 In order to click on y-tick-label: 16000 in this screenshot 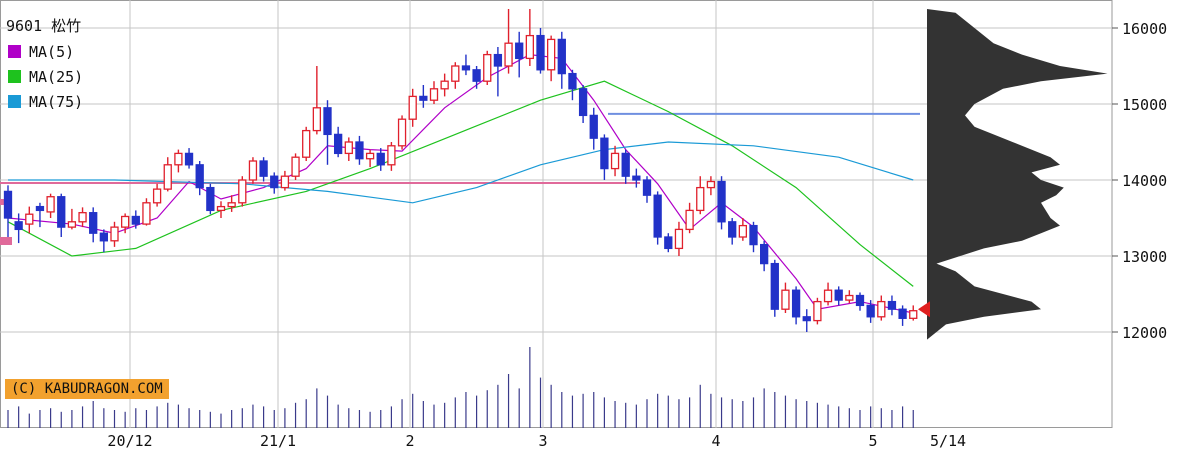, I will do `click(1144, 29)`.